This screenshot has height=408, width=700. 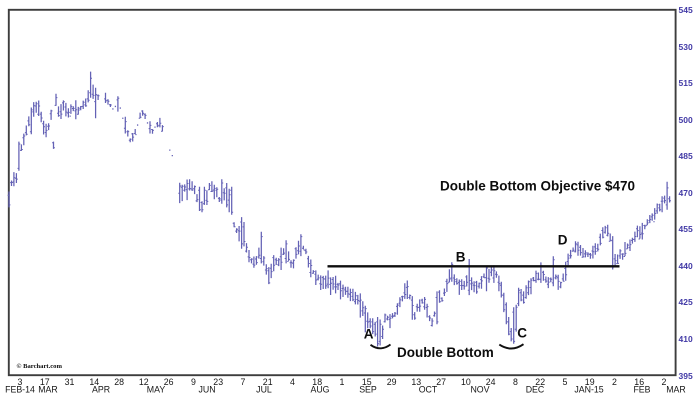 I want to click on svg-text: Double Bottom Objective $470, so click(x=537, y=186).